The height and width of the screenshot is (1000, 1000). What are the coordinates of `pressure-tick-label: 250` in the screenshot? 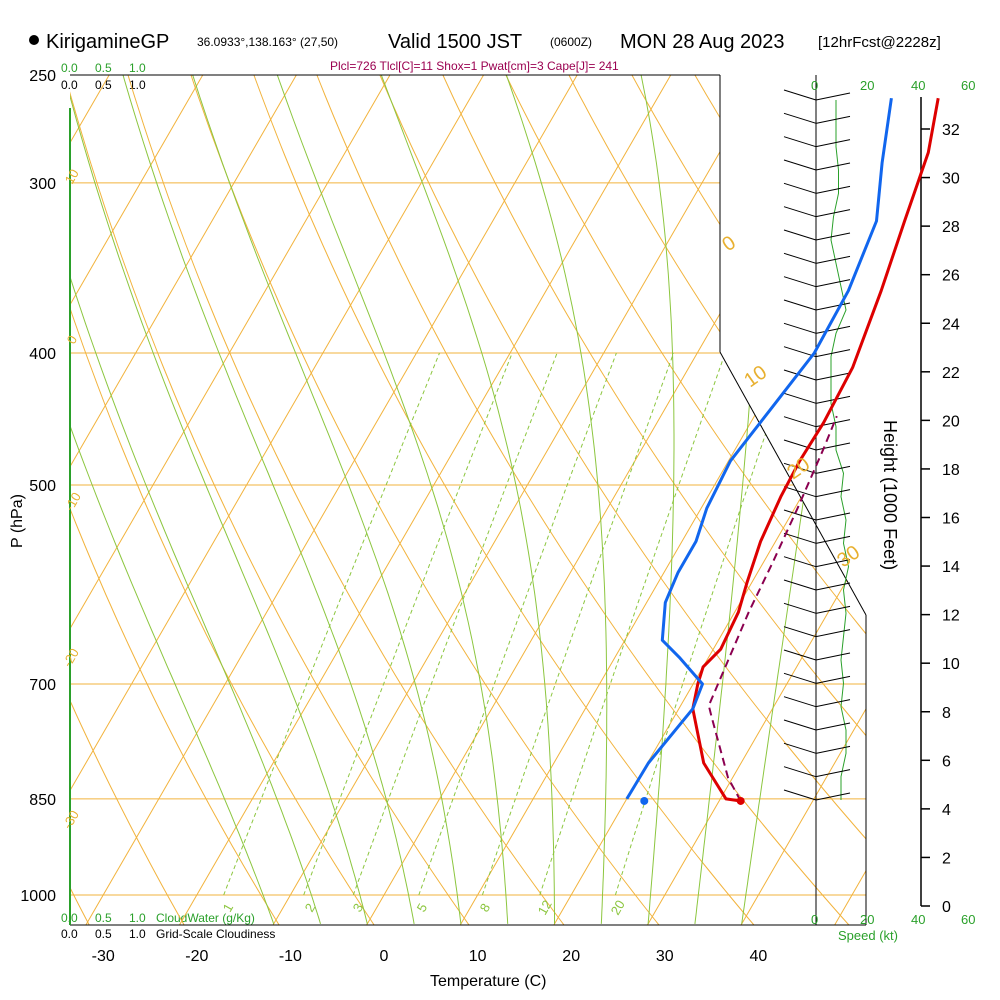 It's located at (42, 76).